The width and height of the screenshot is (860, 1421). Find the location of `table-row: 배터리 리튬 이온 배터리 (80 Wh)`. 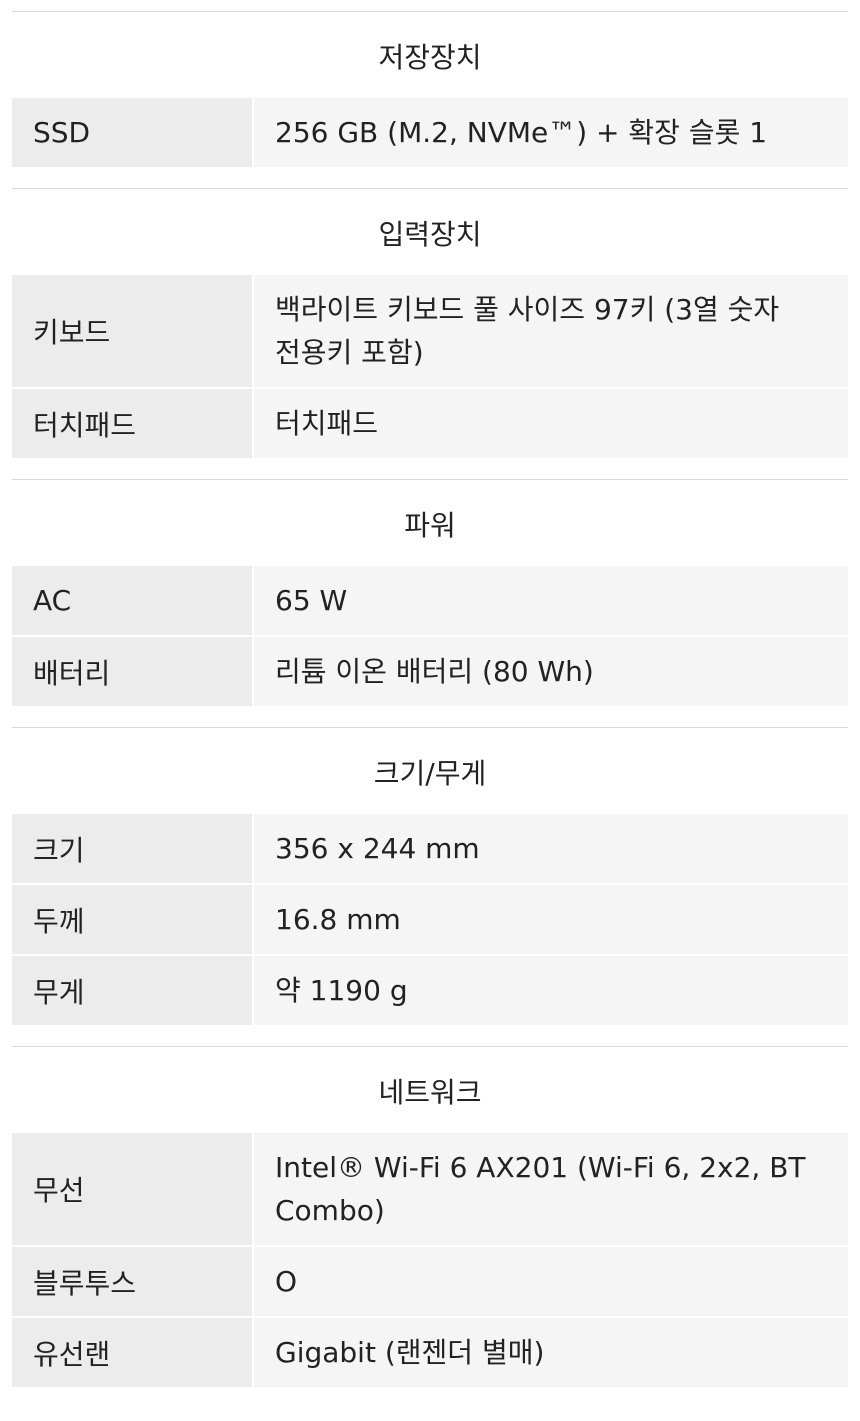

table-row: 배터리 리튬 이온 배터리 (80 Wh) is located at coordinates (430, 671).